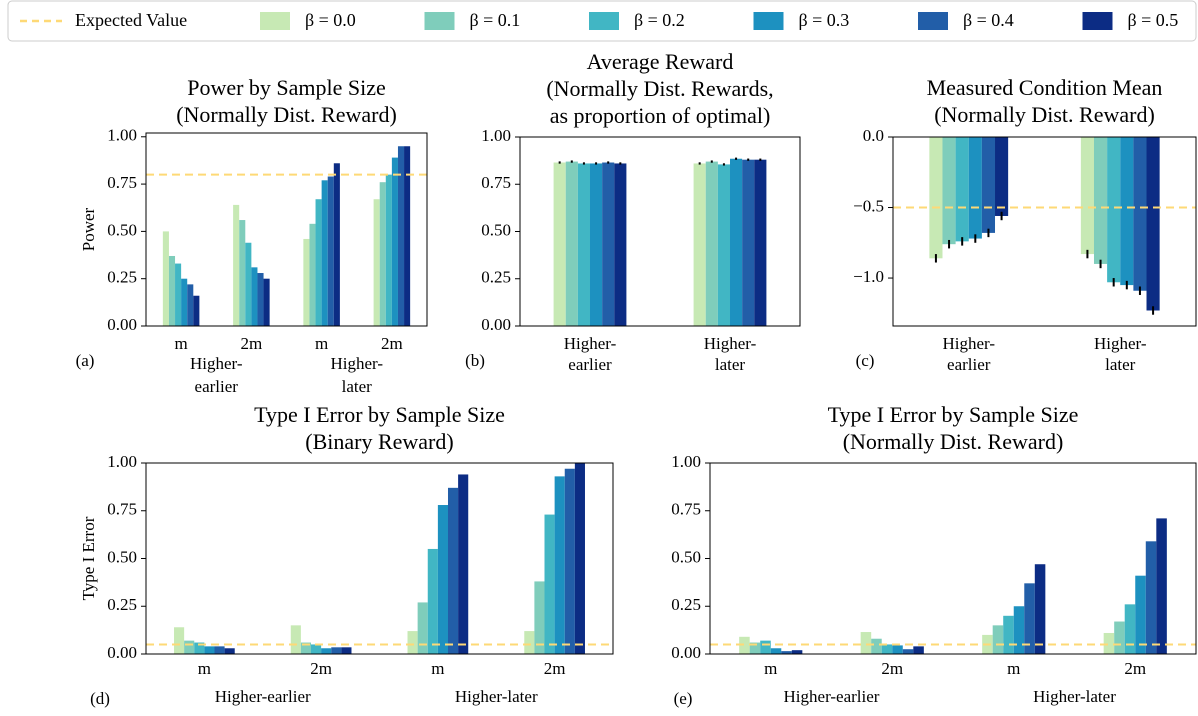 This screenshot has width=1198, height=716. I want to click on y-tick-label: 0.0, so click(873, 135).